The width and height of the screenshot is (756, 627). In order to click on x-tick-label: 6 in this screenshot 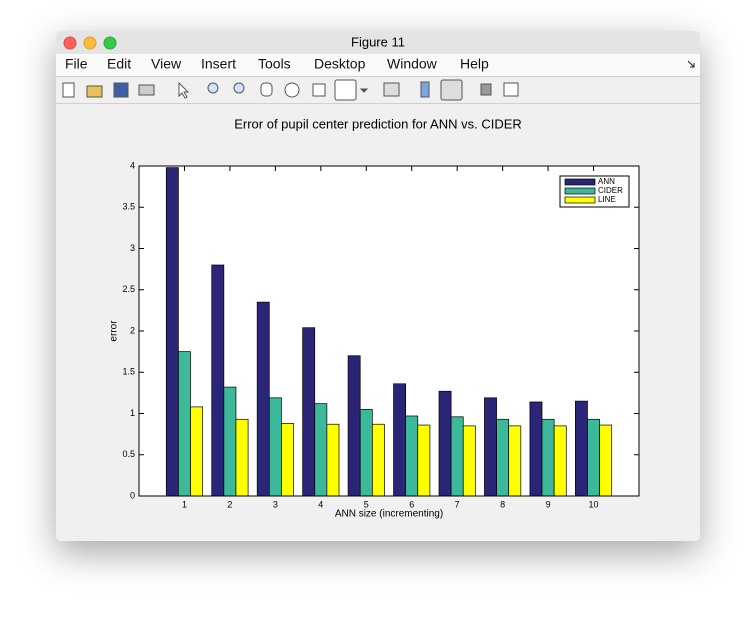, I will do `click(411, 504)`.